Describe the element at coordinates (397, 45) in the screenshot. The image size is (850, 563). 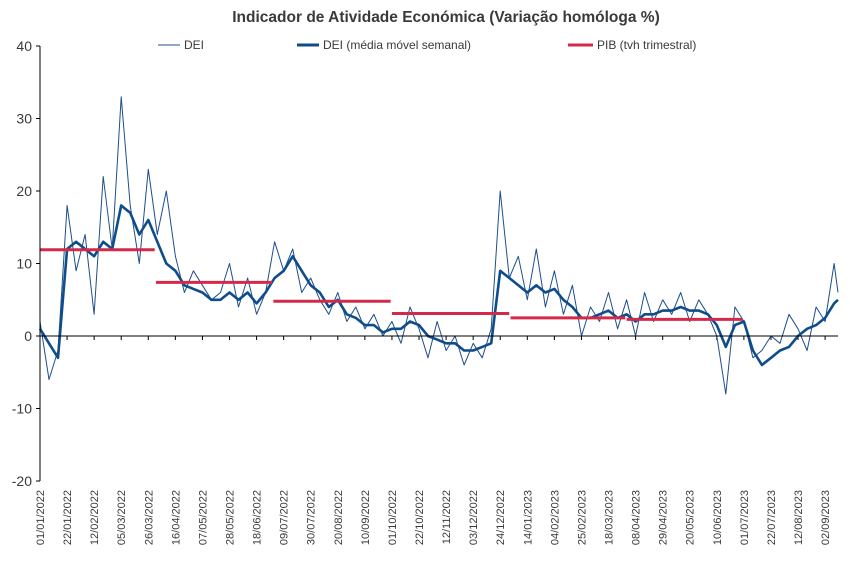
I see `legend-label-dei-ma: DEI (média móvel semanal)` at that location.